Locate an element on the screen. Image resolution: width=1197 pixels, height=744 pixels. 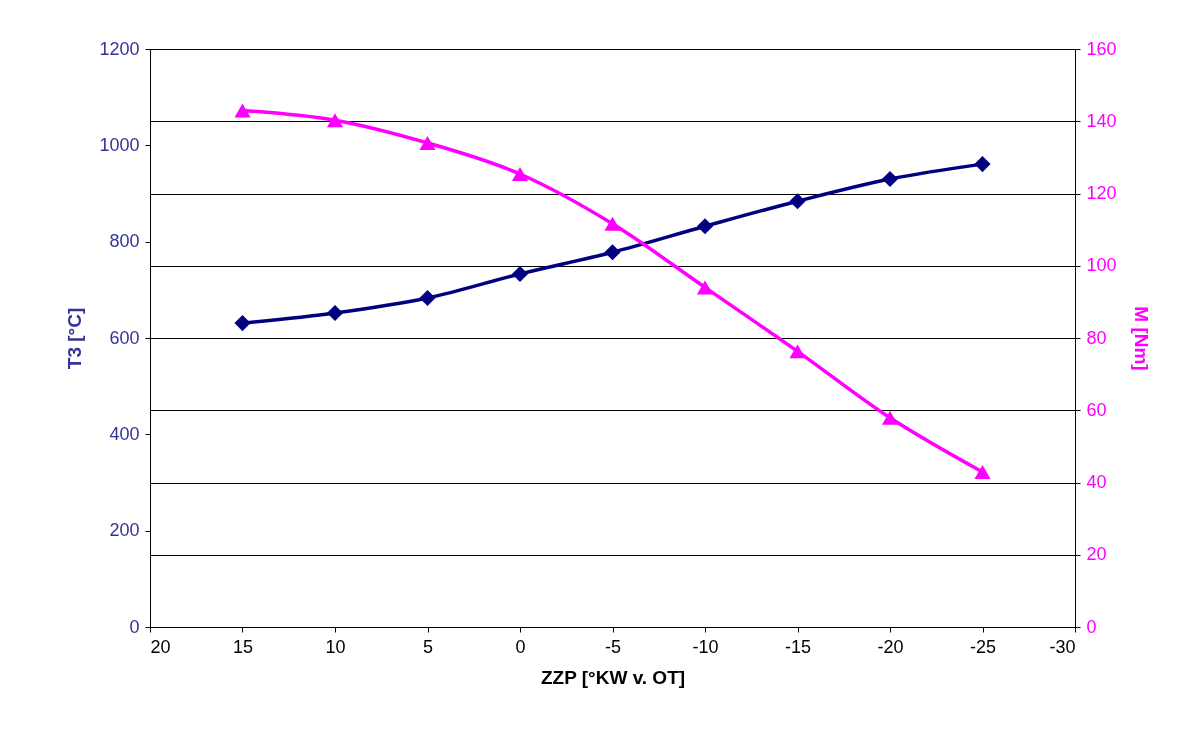
y-tick-label: 1000 is located at coordinates (119, 144).